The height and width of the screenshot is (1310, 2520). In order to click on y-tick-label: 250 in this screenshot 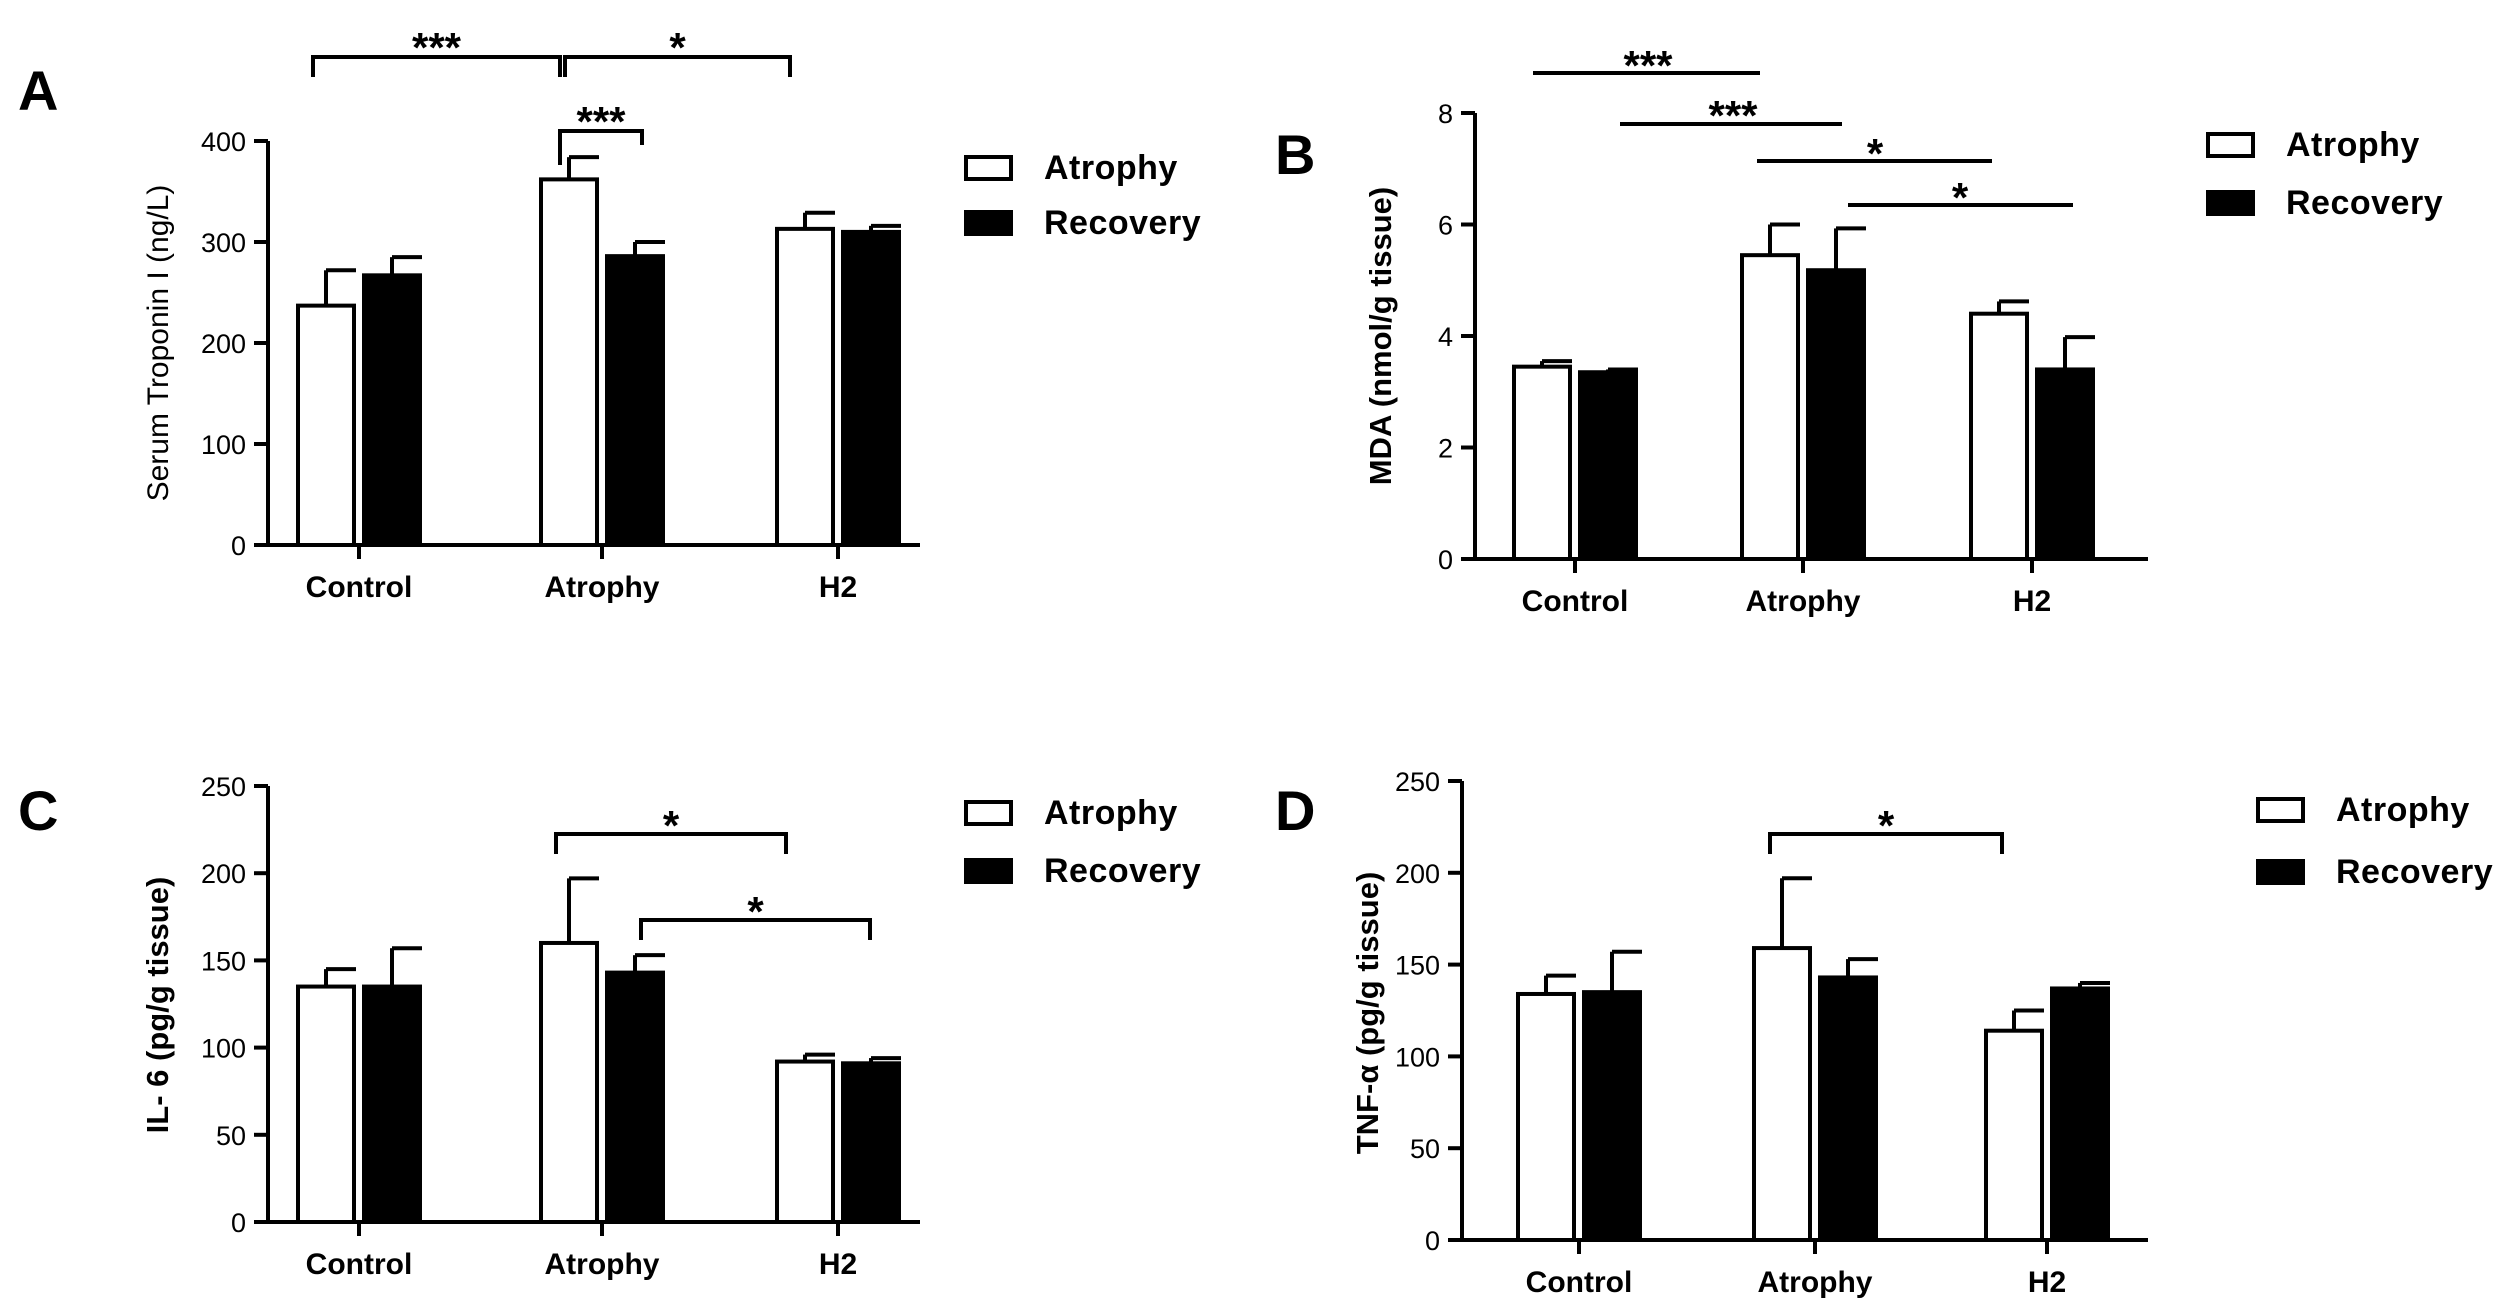, I will do `click(1417, 782)`.